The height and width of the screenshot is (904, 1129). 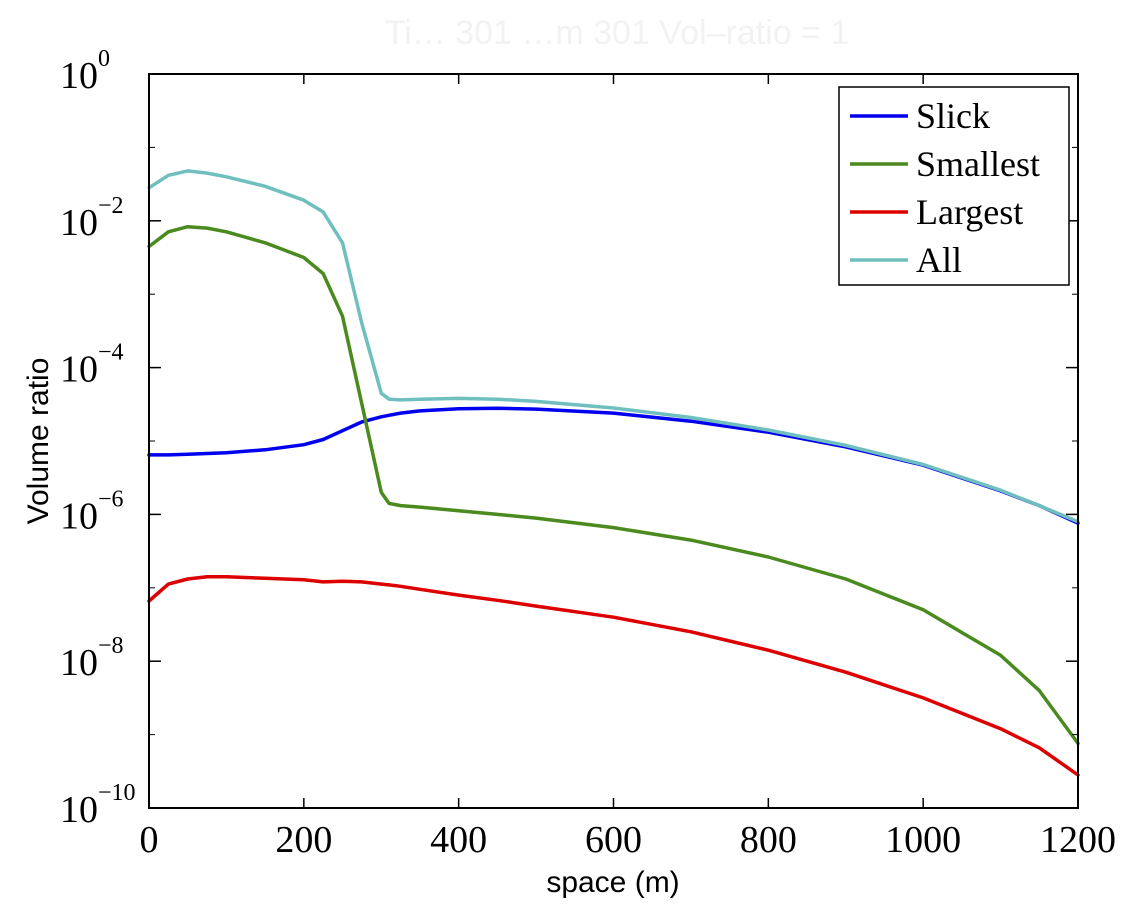 What do you see at coordinates (98, 805) in the screenshot?
I see `y-tick-label: 10⁻¹⁰` at bounding box center [98, 805].